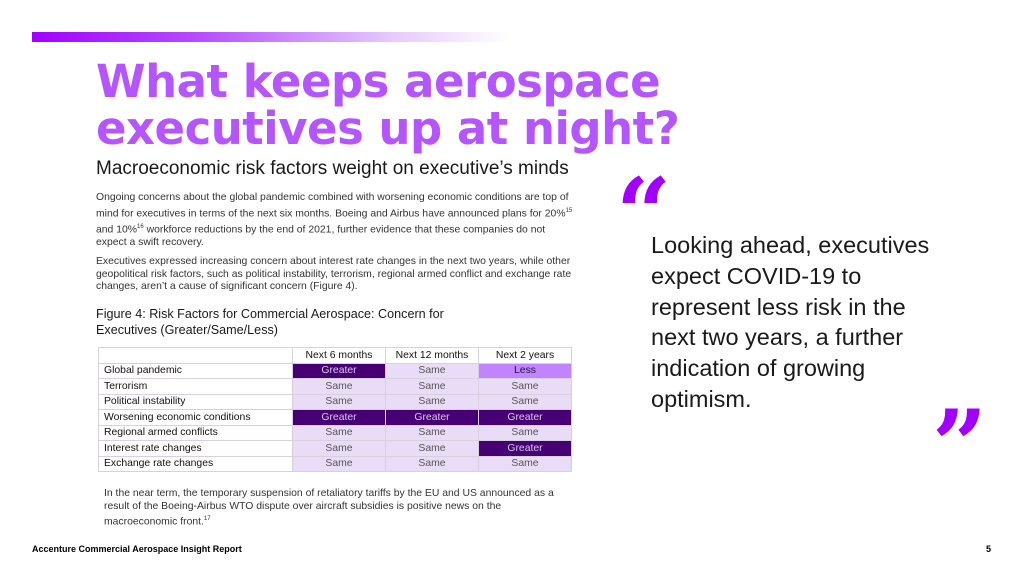  What do you see at coordinates (432, 355) in the screenshot?
I see `table-header-cell: Next 12 months` at bounding box center [432, 355].